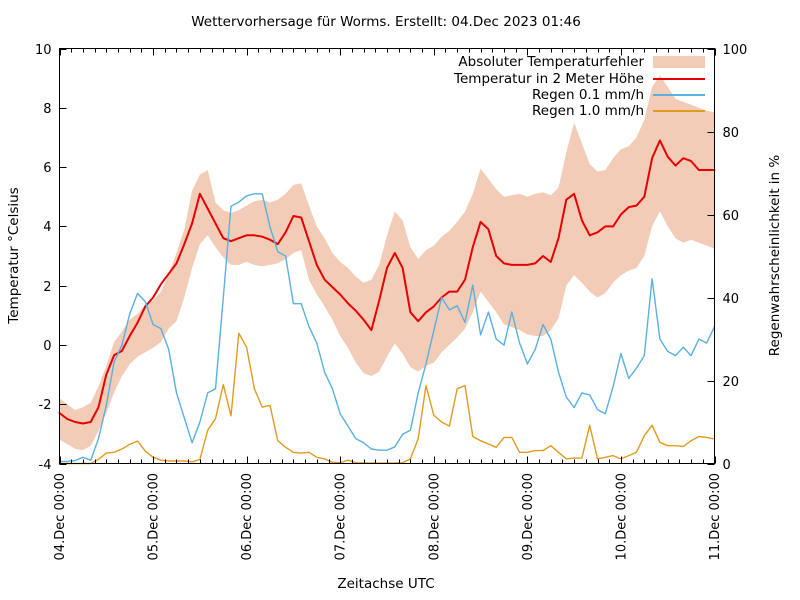  I want to click on legend-item-rain01: Regen 0.1 mm/h, so click(579, 95).